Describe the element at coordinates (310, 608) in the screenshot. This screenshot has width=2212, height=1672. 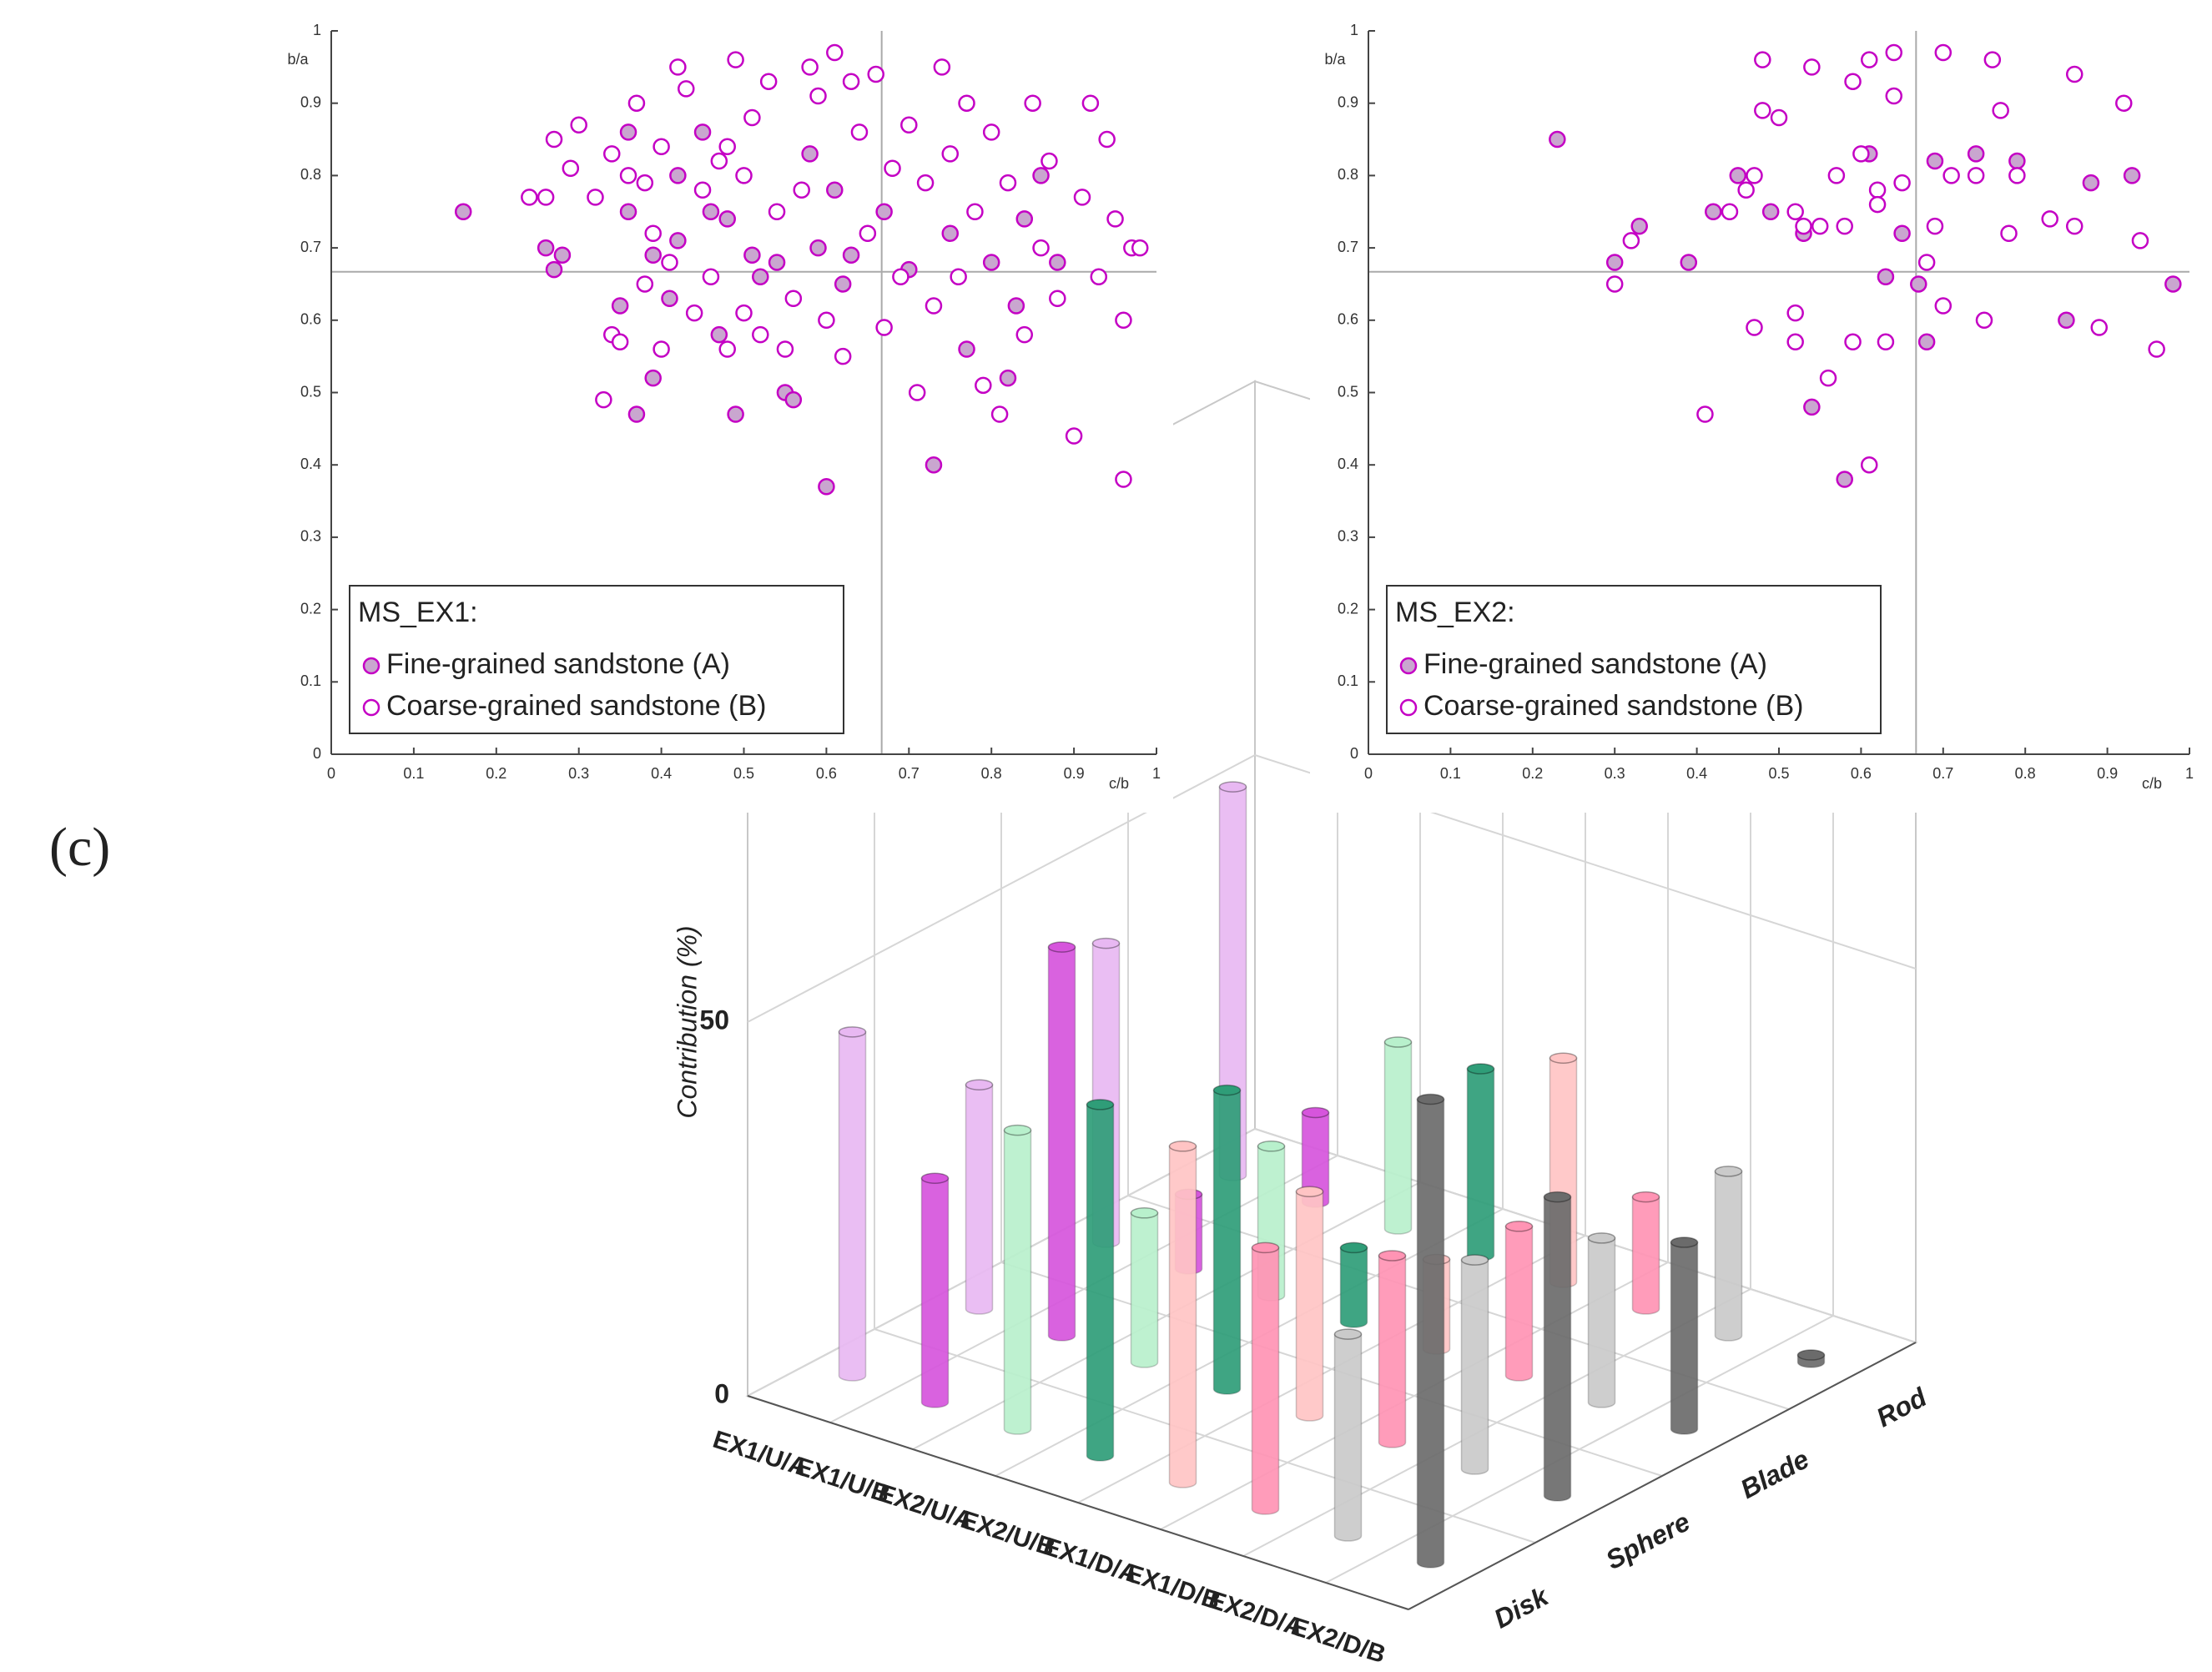
I see `y-tick-label: 0.2` at that location.